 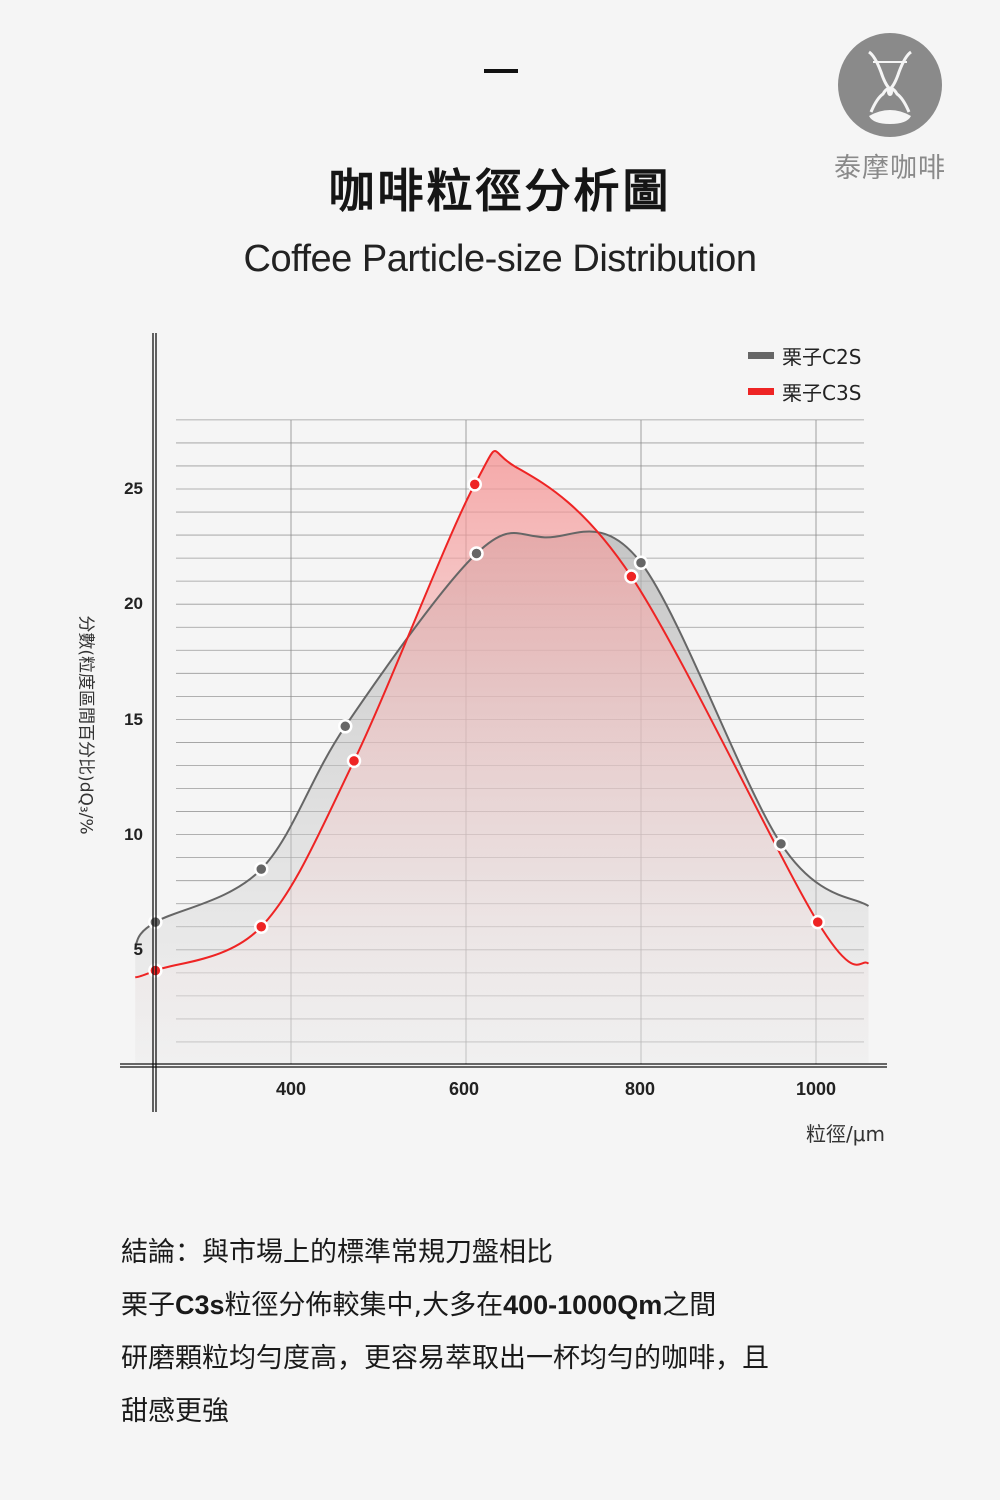 What do you see at coordinates (500, 259) in the screenshot?
I see `page-subtitle: Coffee Particle-size Distribution` at bounding box center [500, 259].